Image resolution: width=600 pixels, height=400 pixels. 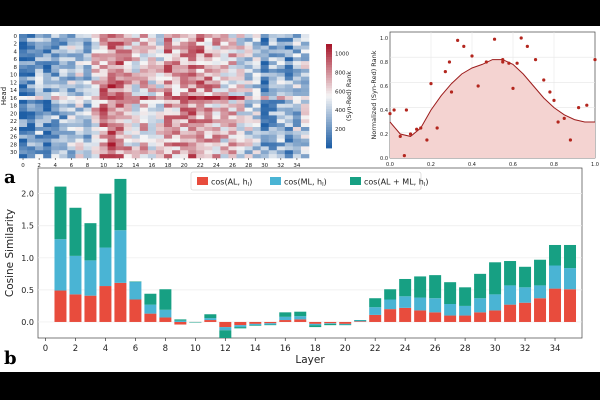 What do you see at coordinates (95, 40) in the screenshot?
I see `heatmap-cell-L9-H1` at bounding box center [95, 40].